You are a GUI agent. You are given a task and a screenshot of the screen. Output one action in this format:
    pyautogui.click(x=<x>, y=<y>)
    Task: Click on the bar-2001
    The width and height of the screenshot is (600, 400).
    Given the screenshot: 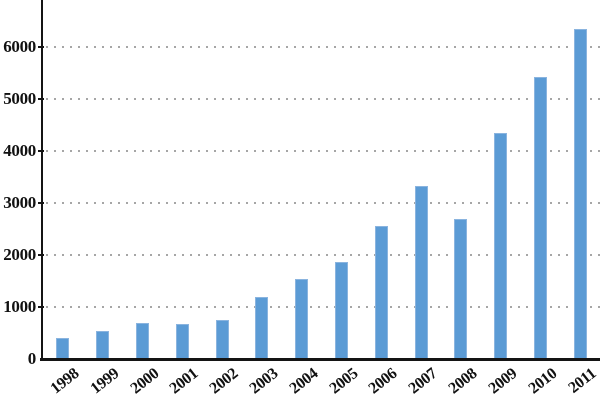 What is the action you would take?
    pyautogui.click(x=182, y=341)
    